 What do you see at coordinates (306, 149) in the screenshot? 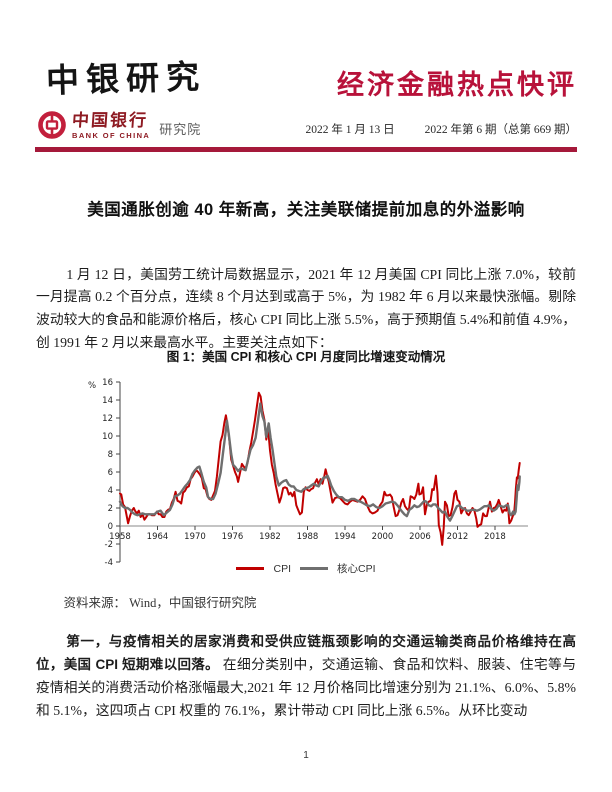
I see `header-divider-bar` at bounding box center [306, 149].